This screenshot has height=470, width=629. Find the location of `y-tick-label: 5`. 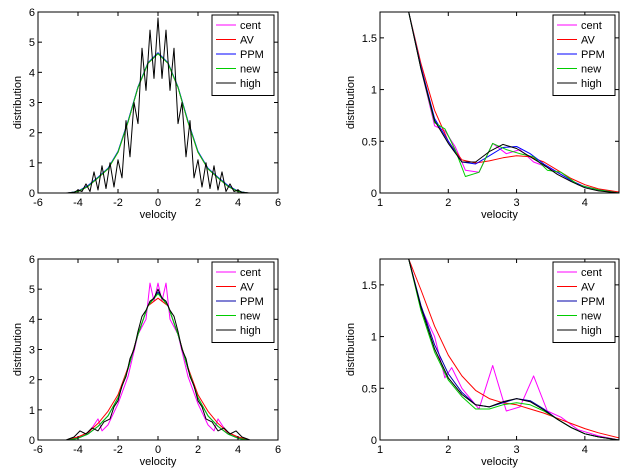

y-tick-label: 5 is located at coordinates (32, 43).